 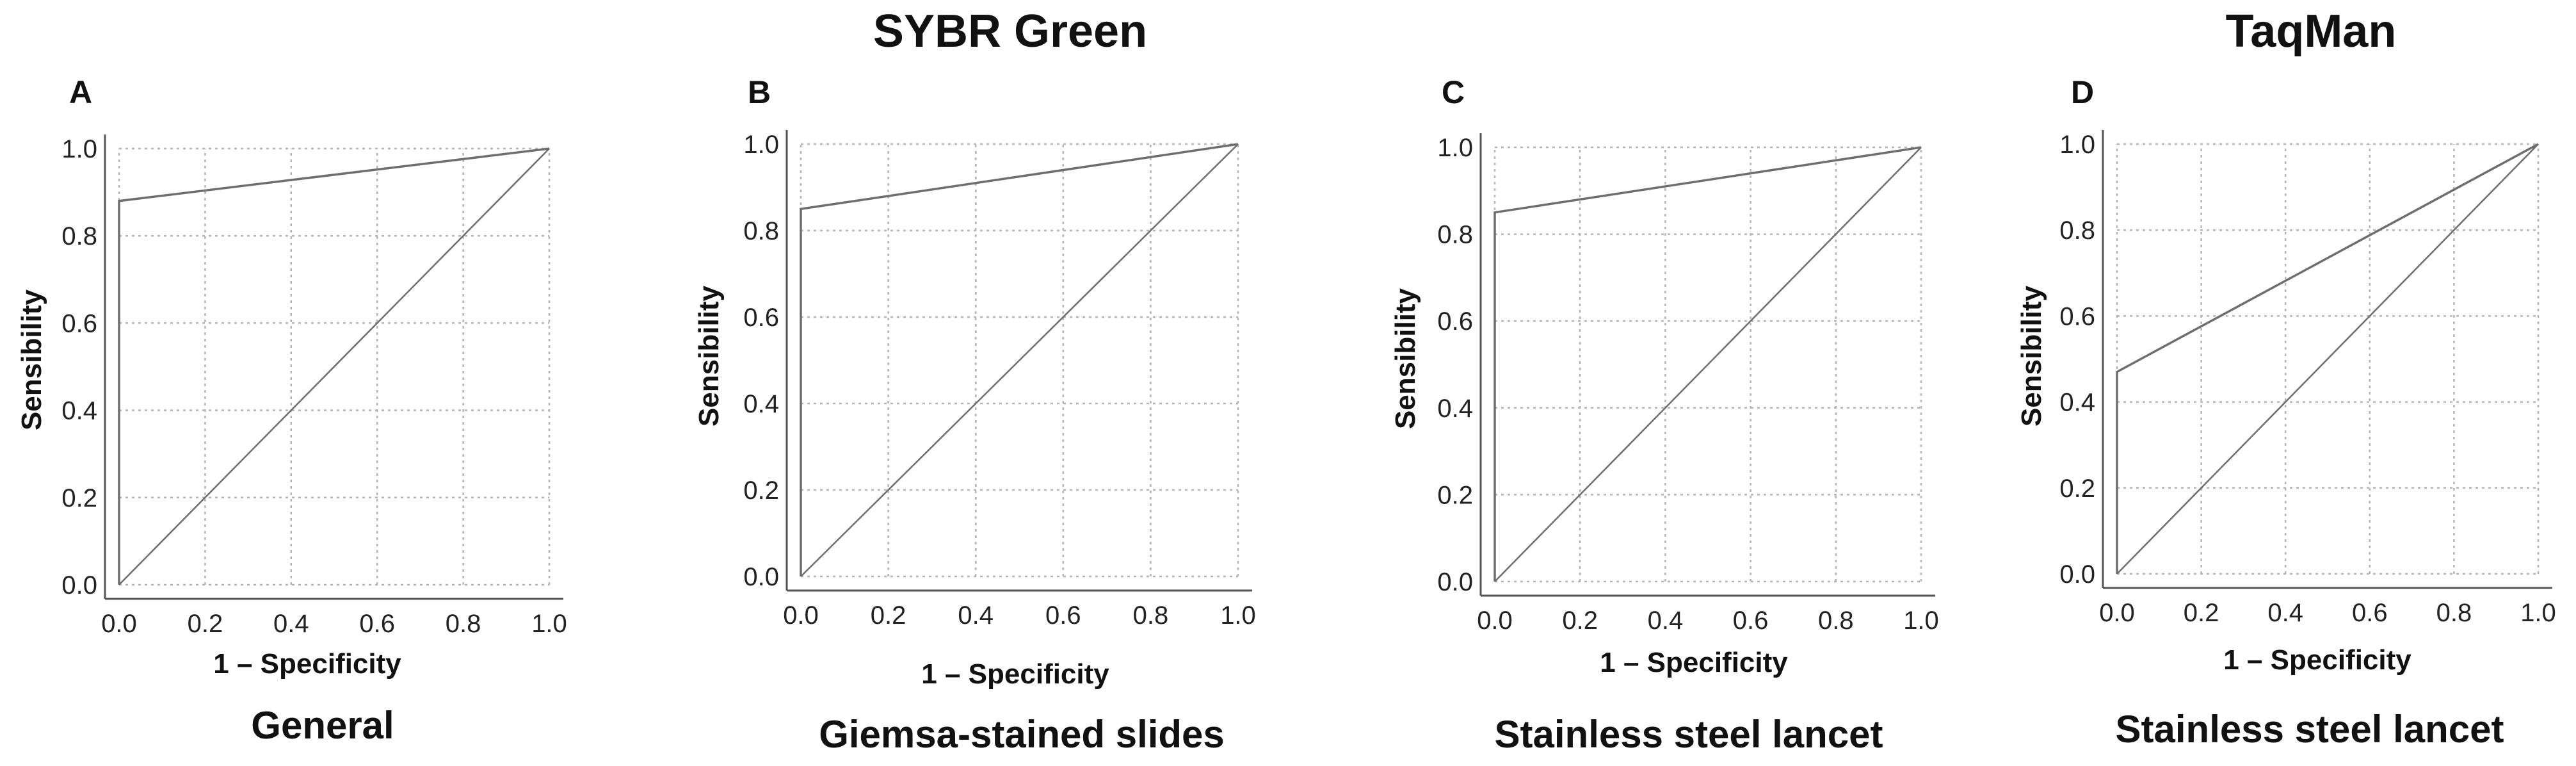 I want to click on chart-plot-b: 0.00.0 0.2 0.2 0.4 0.4 0.6 0.6 0.8 0.8 1.0 1.0, so click(x=999, y=380).